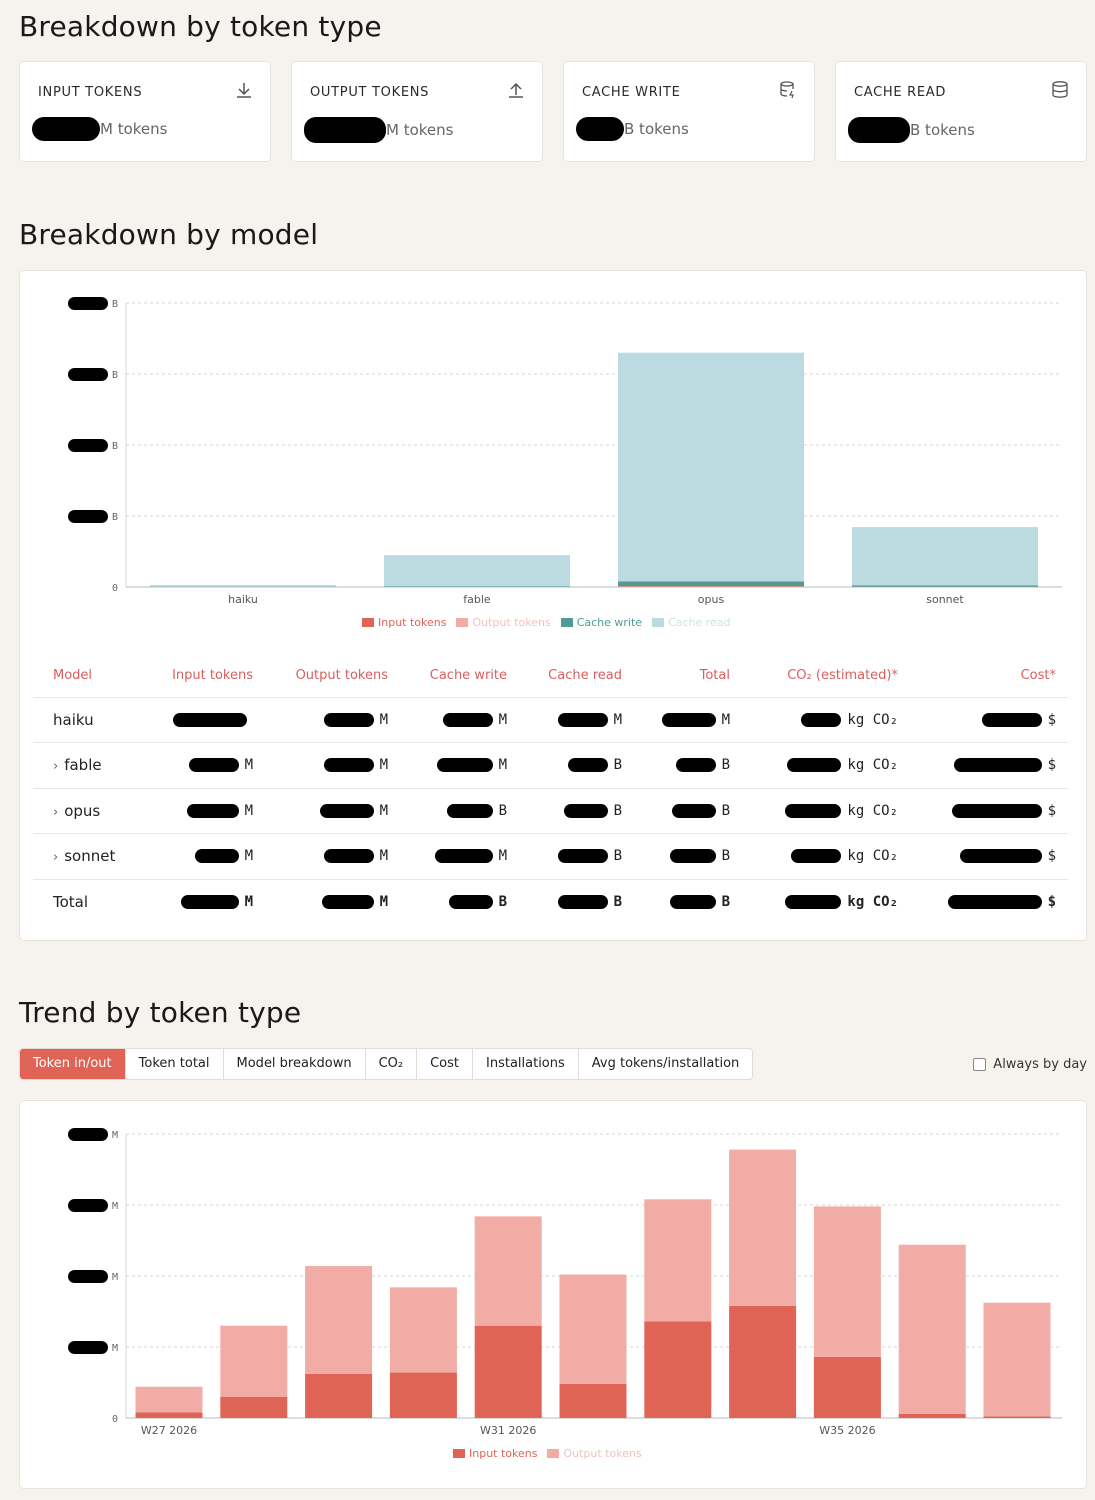  I want to click on tab-model-breakdown: Model breakdown, so click(295, 1064).